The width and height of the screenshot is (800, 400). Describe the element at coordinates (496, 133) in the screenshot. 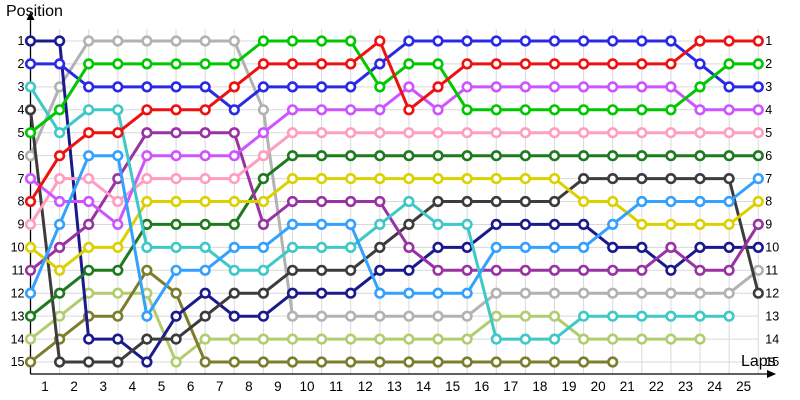

I see `marker-pink-lap16` at that location.